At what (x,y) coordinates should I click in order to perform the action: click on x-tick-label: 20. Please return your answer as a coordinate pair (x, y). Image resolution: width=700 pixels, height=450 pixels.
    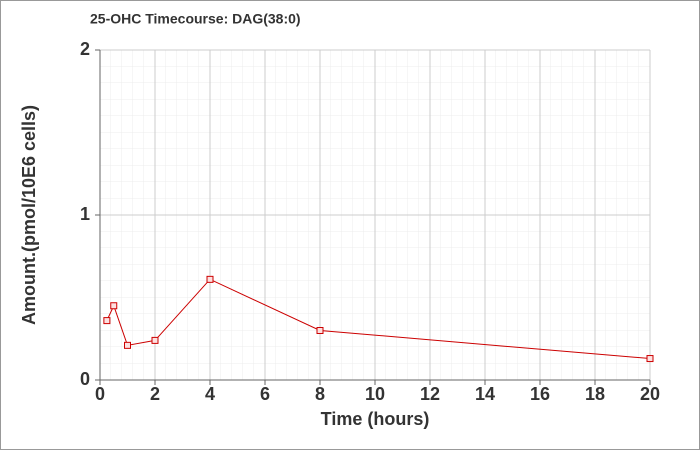
    Looking at the image, I should click on (650, 394).